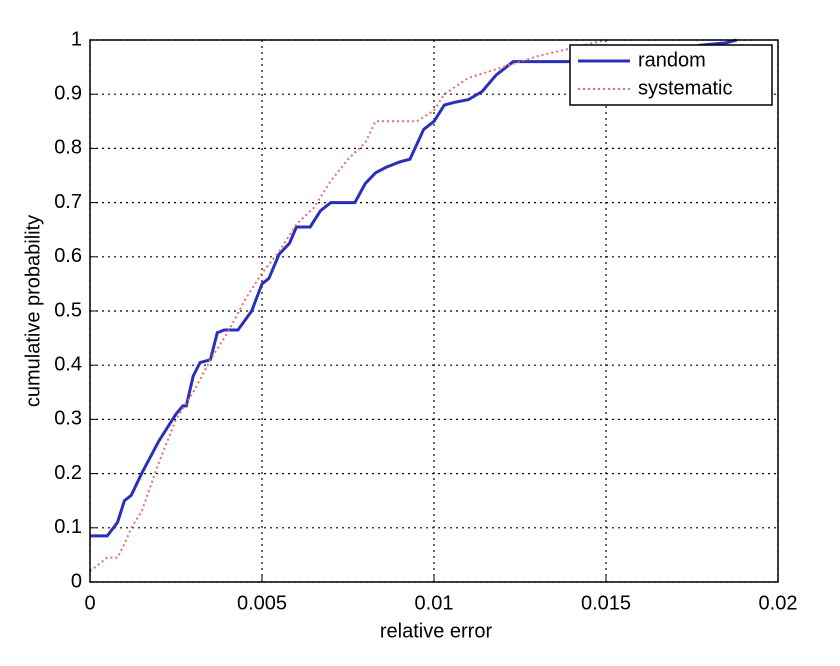  I want to click on legend-label: systematic, so click(685, 88).